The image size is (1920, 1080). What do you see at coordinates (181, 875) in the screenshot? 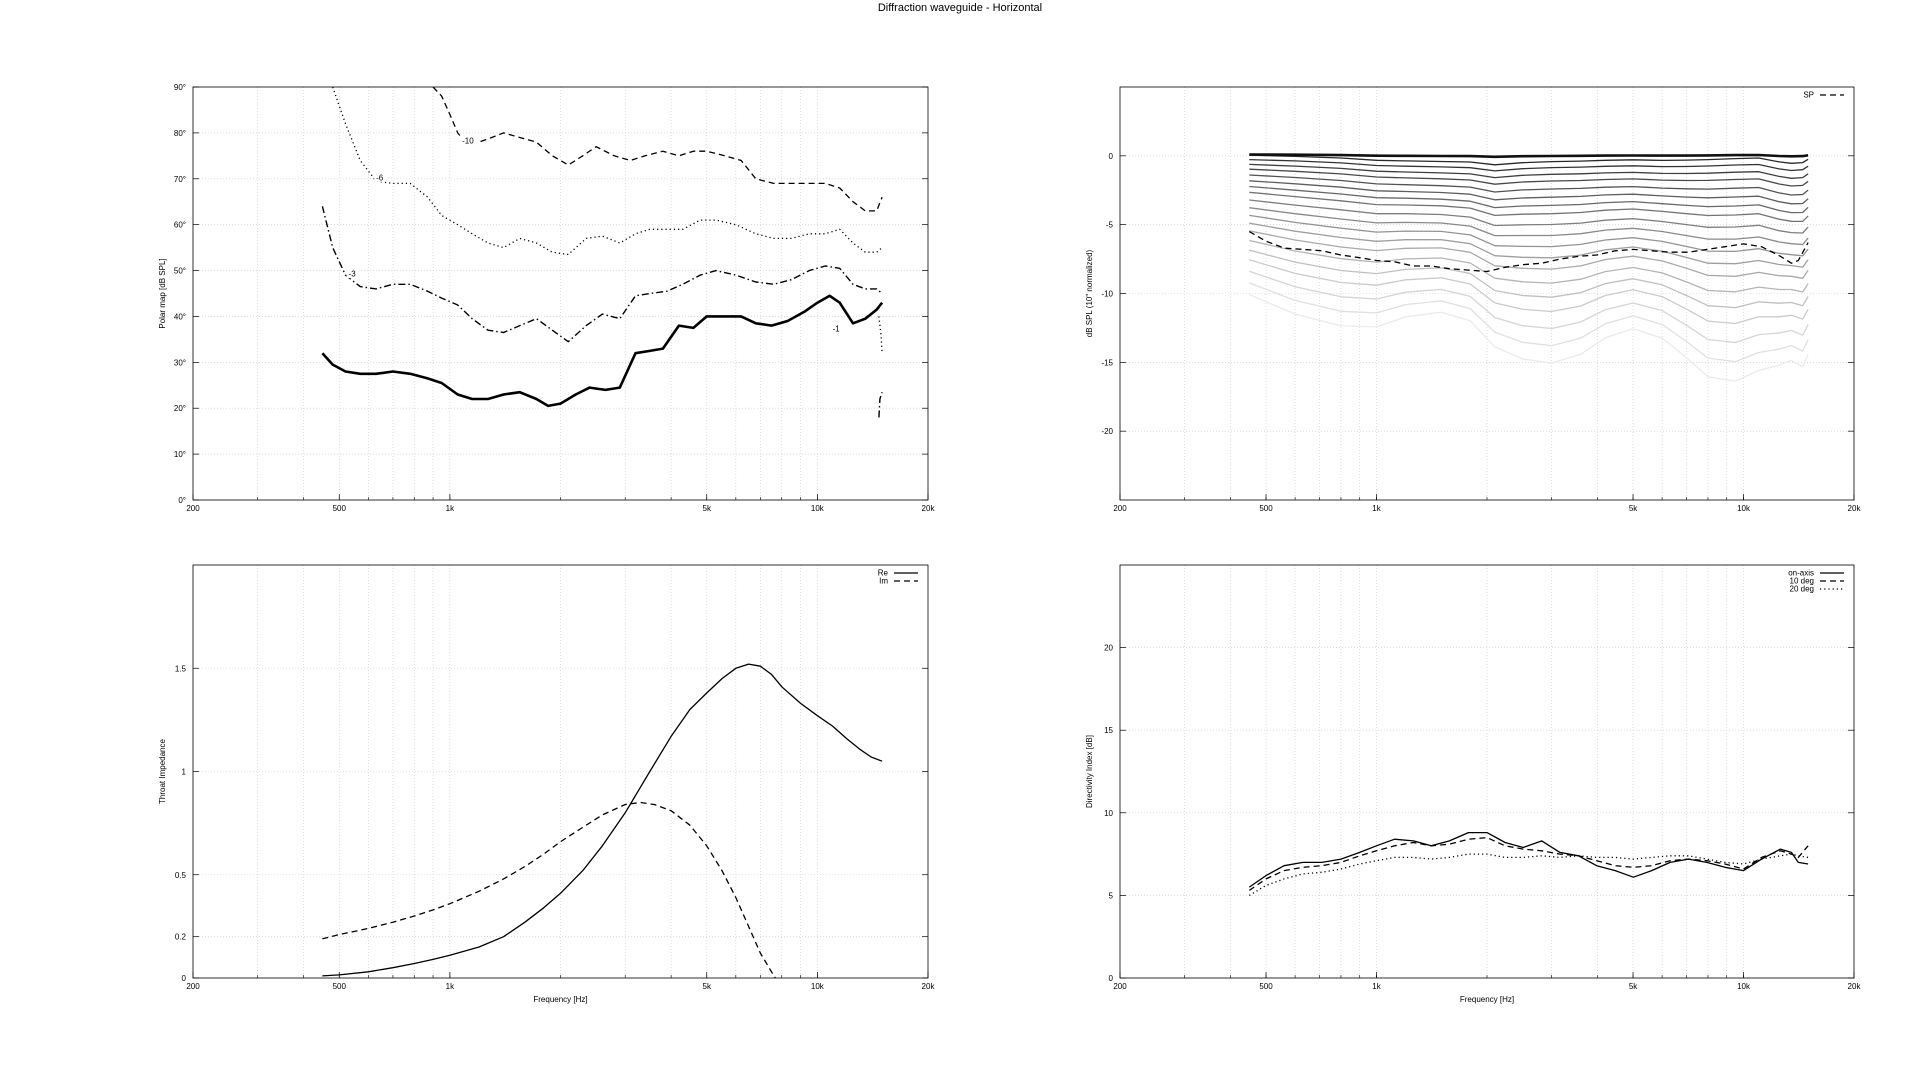
I see `impedance-ytick-label: 0.5` at bounding box center [181, 875].